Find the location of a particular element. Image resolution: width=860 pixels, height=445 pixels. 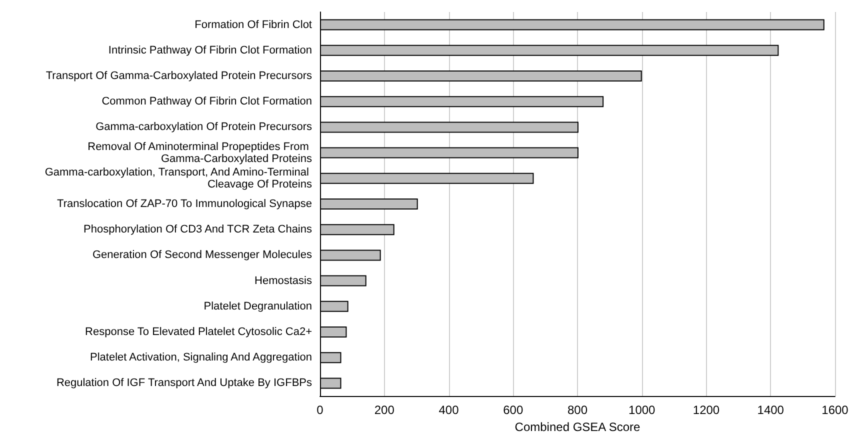

x-tick-label: 400 is located at coordinates (449, 410).